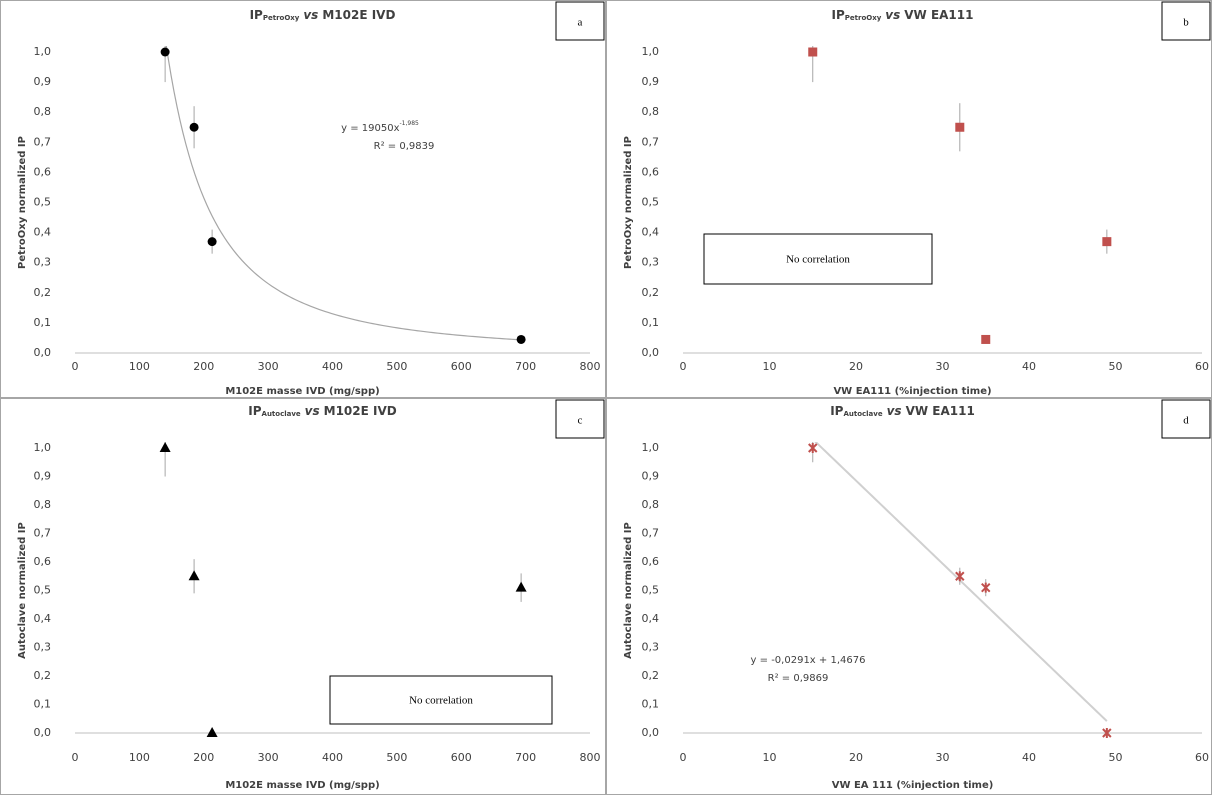 The height and width of the screenshot is (795, 1212). Describe the element at coordinates (203, 757) in the screenshot. I see `x-tick-label: 200` at that location.